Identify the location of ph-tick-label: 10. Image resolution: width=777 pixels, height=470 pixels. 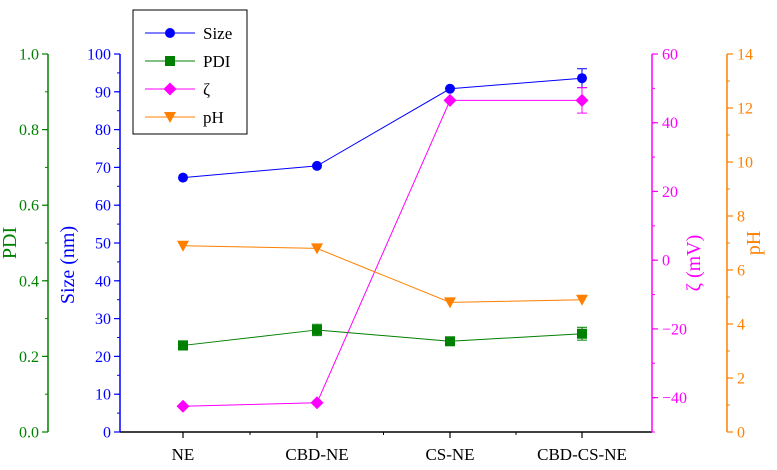
(745, 163).